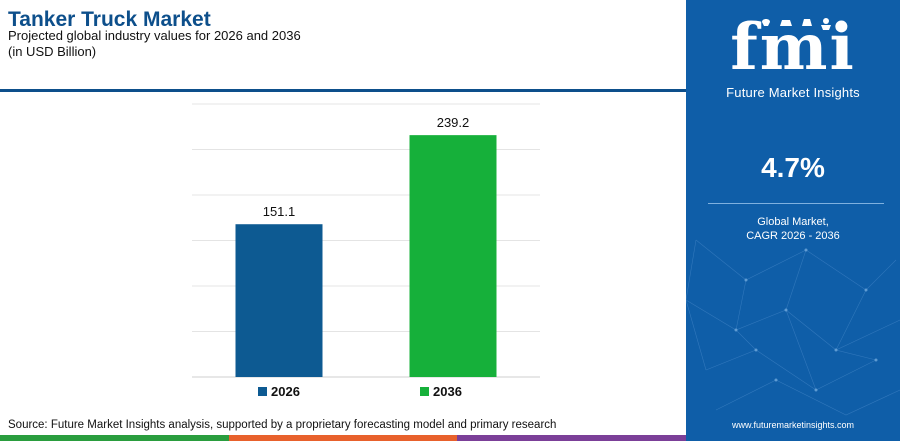 The image size is (900, 441). I want to click on network-pattern, so click(793, 327).